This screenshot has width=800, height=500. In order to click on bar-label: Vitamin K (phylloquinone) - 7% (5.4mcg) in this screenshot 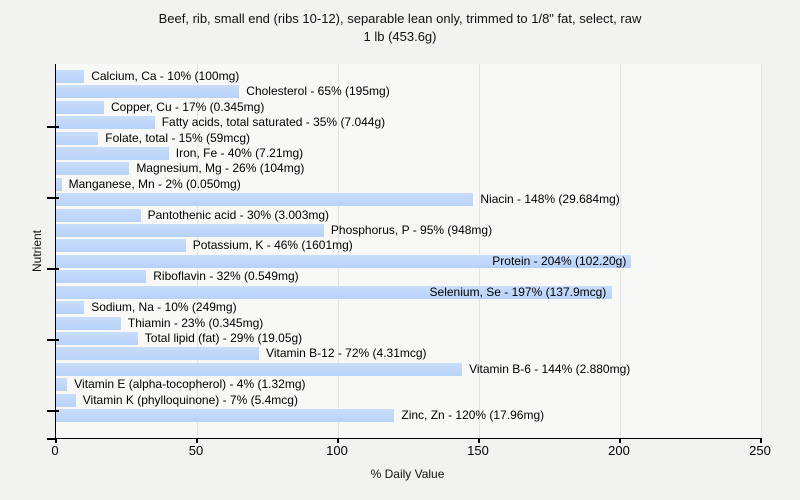, I will do `click(190, 399)`.